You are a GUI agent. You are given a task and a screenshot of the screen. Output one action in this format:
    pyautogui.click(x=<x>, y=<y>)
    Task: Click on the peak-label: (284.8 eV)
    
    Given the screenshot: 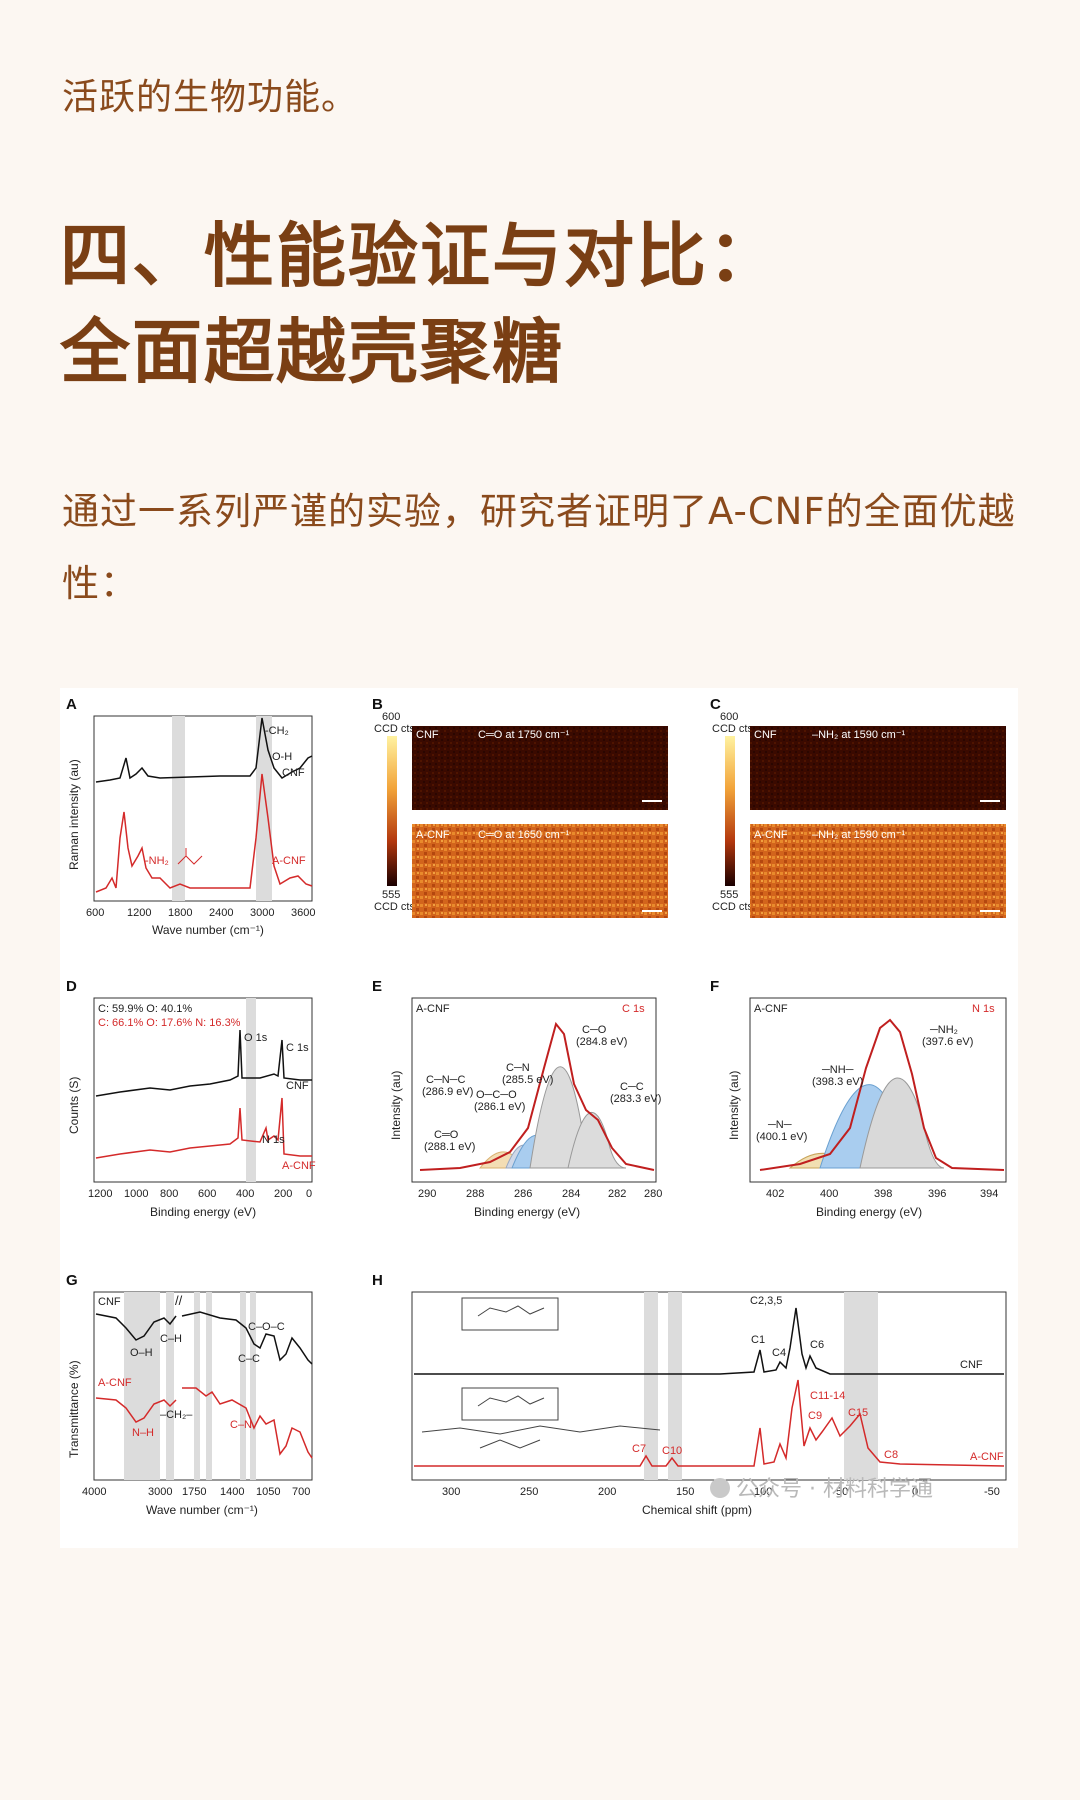 What is the action you would take?
    pyautogui.click(x=601, y=1042)
    